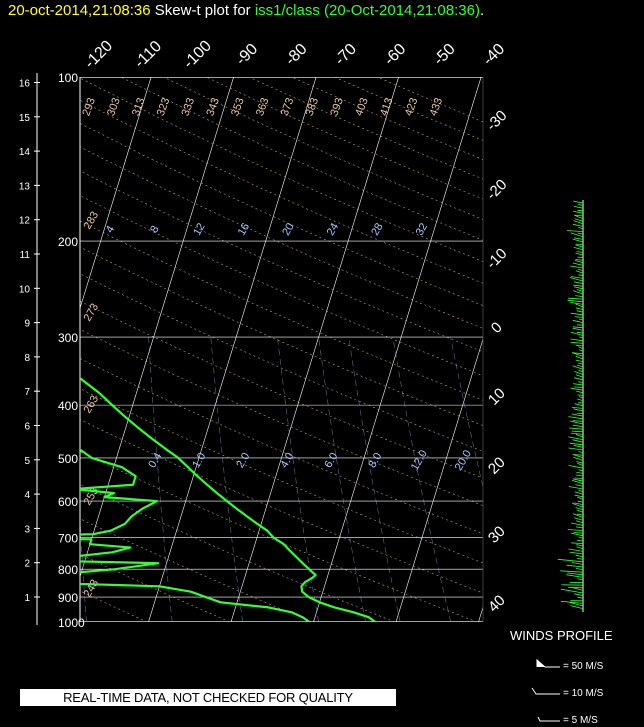 This screenshot has height=727, width=644. I want to click on right-temp-label: -10, so click(496, 258).